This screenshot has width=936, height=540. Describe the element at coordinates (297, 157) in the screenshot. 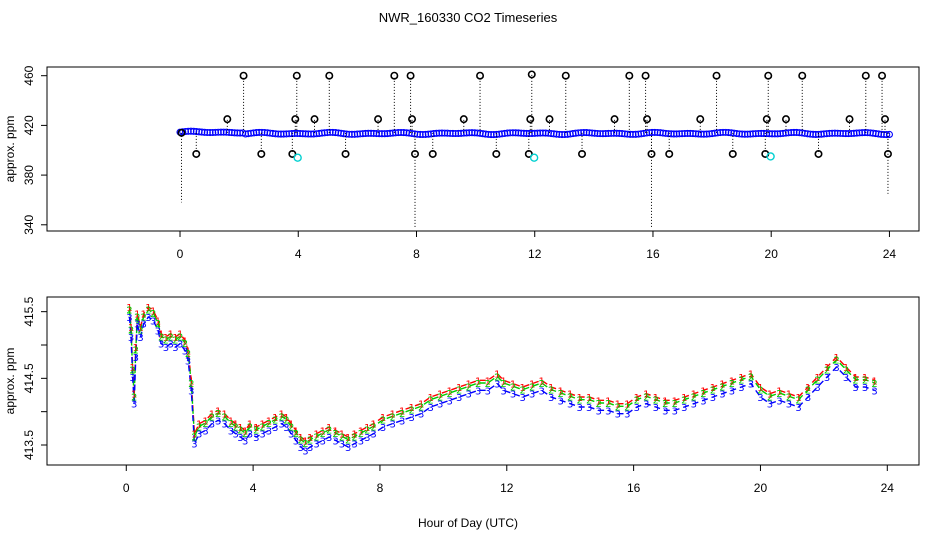

I see `flagged-point` at that location.